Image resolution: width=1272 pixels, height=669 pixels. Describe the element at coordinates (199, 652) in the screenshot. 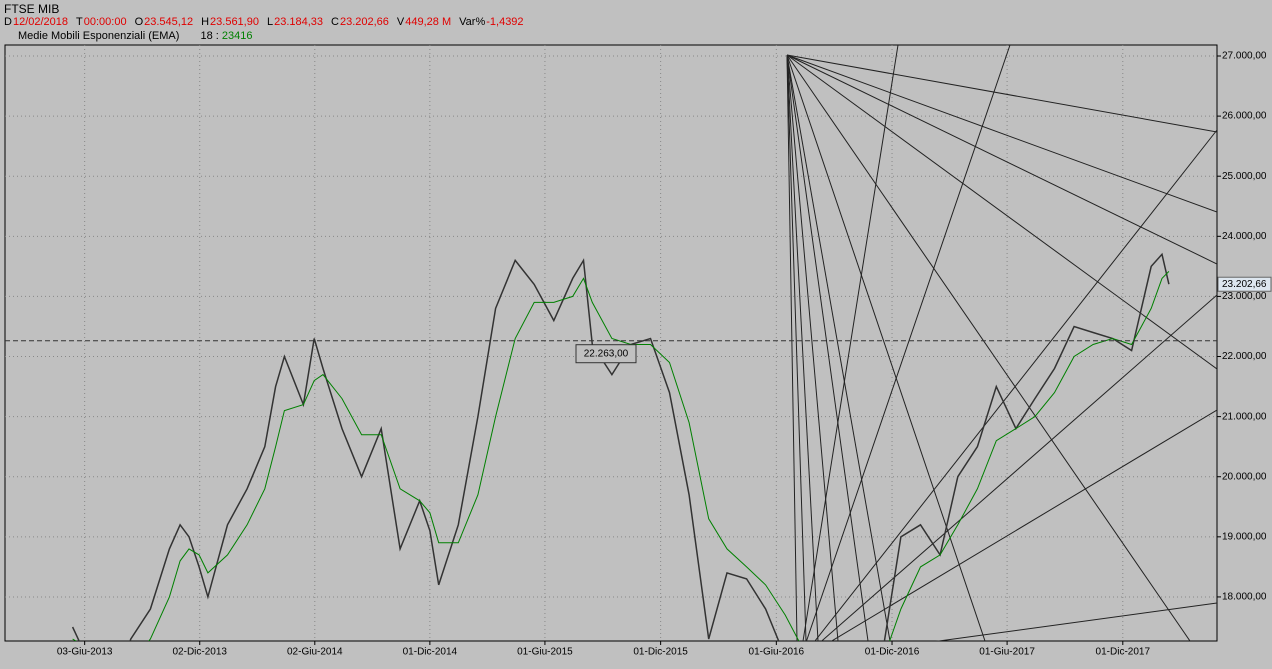

I see `x-tick-label: 02-Dic-2013` at that location.